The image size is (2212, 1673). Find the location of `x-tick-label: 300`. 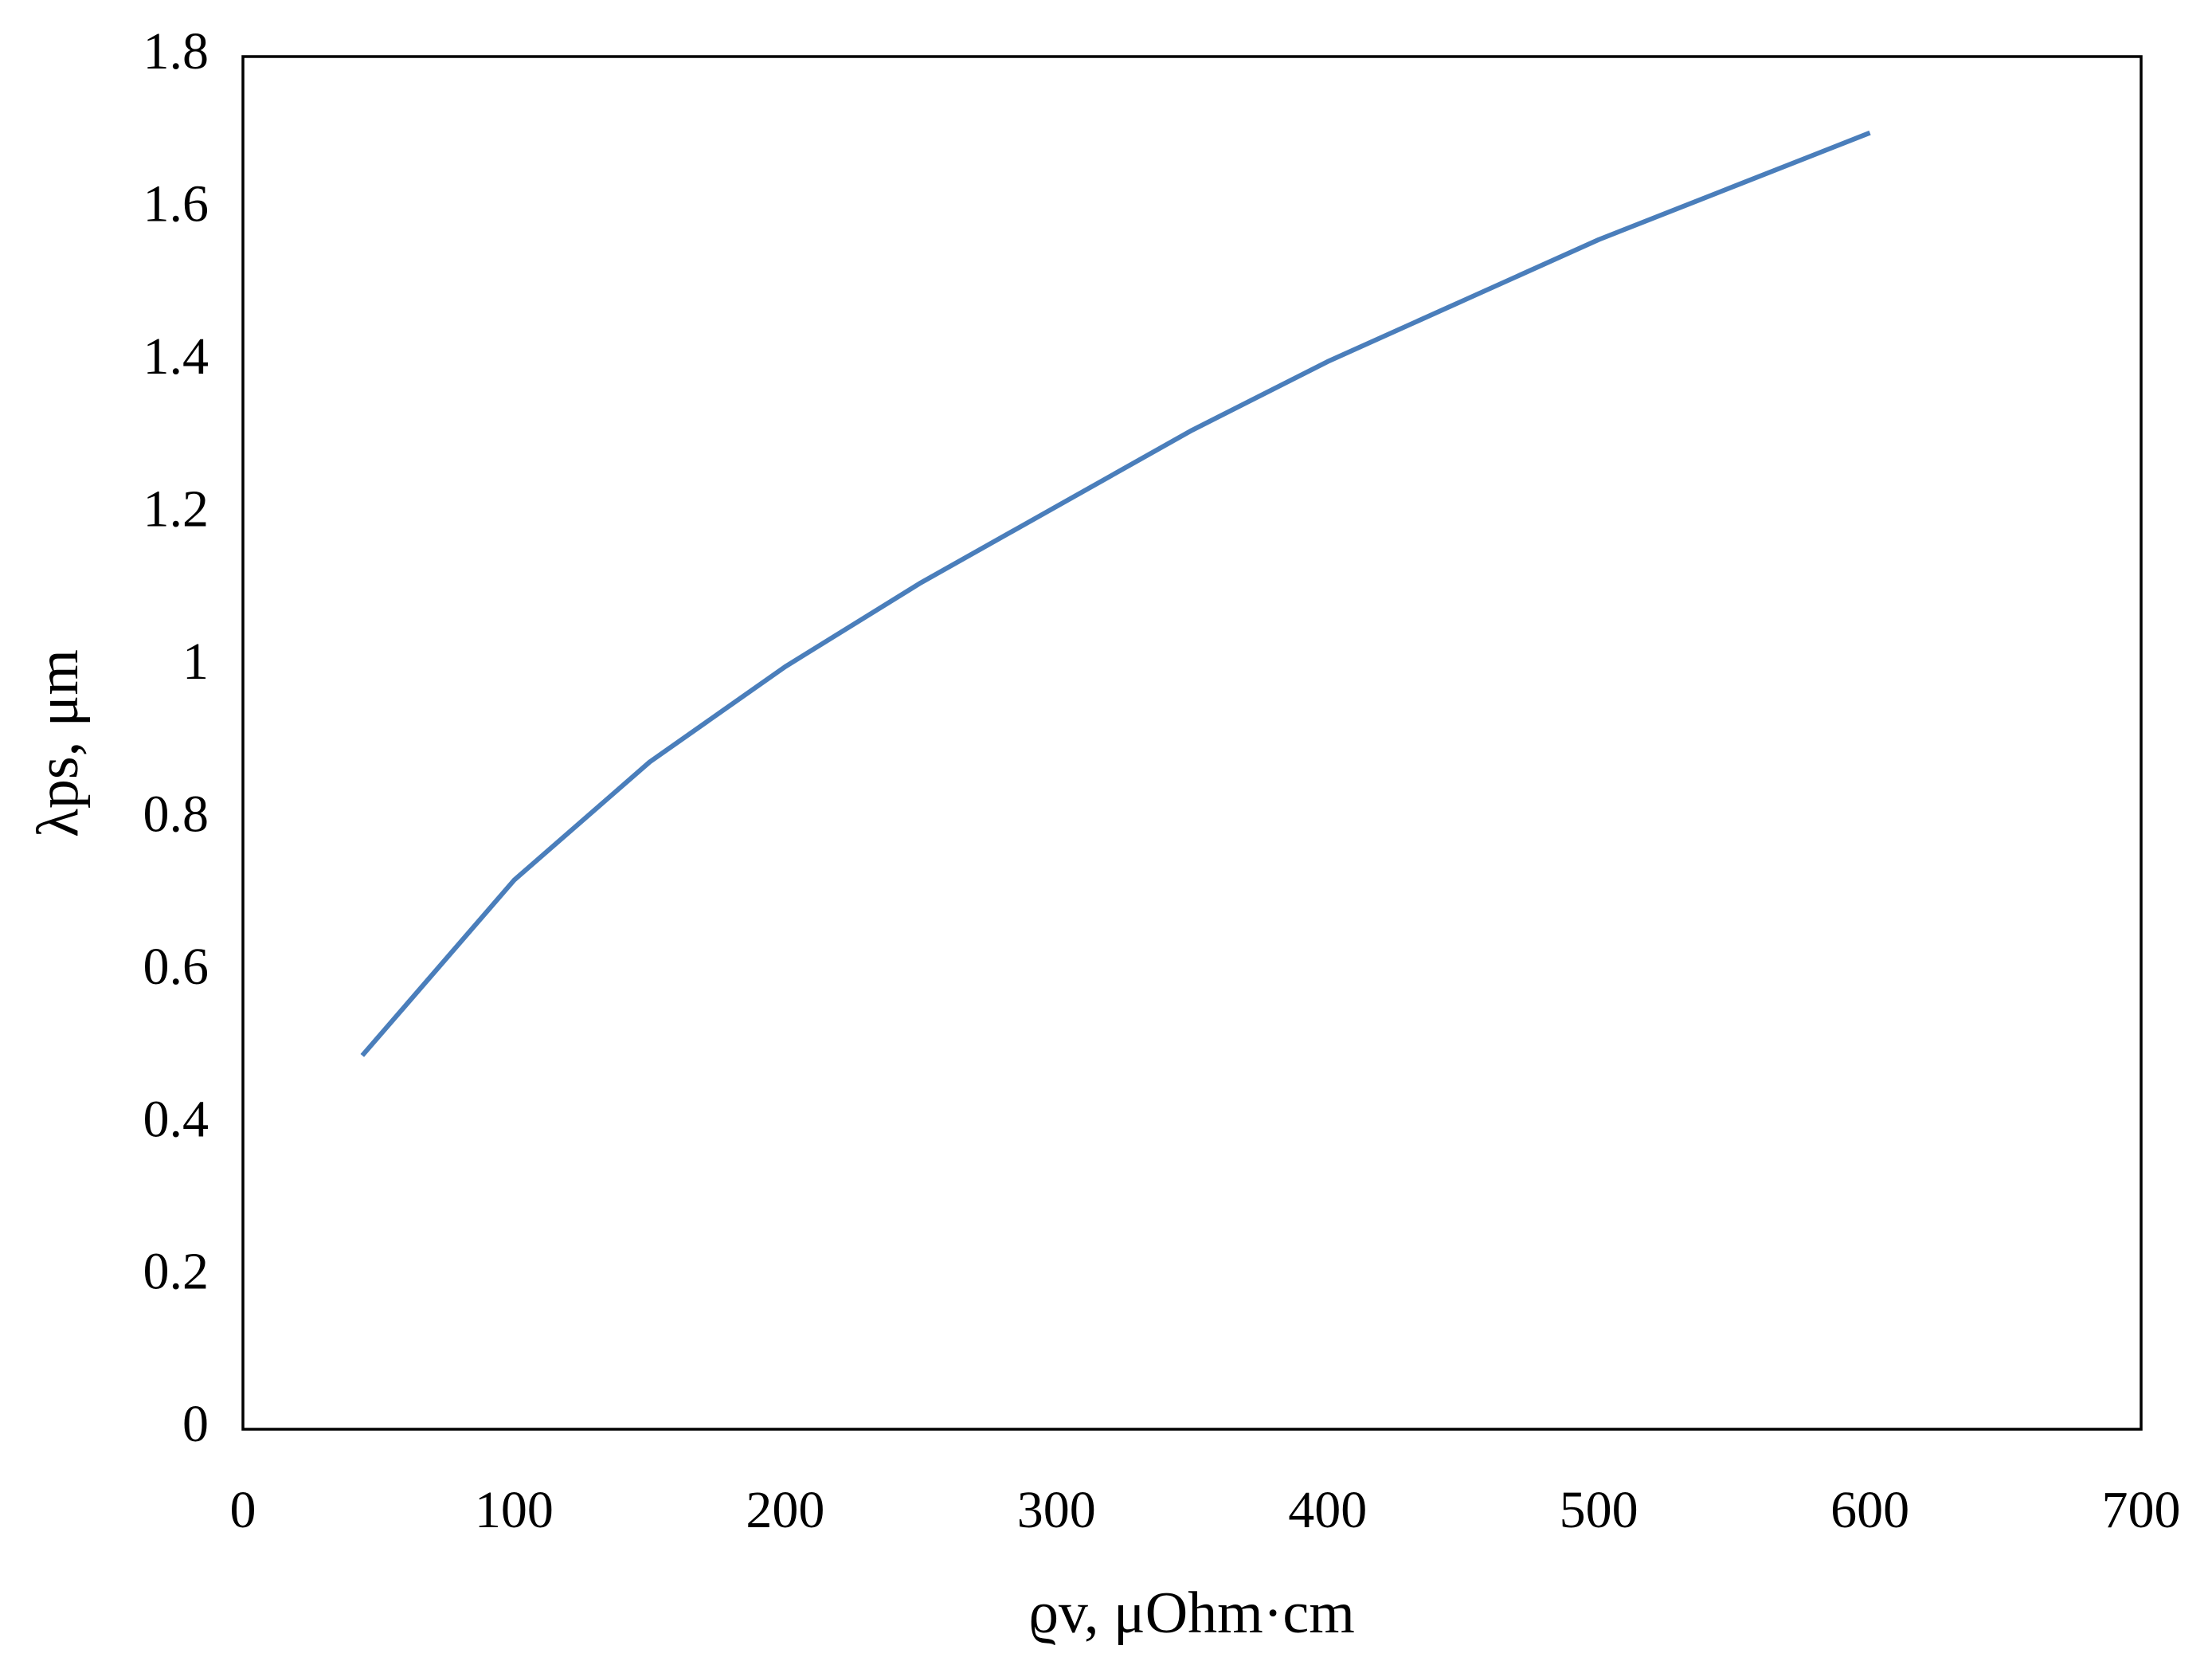

x-tick-label: 300 is located at coordinates (1056, 1510).